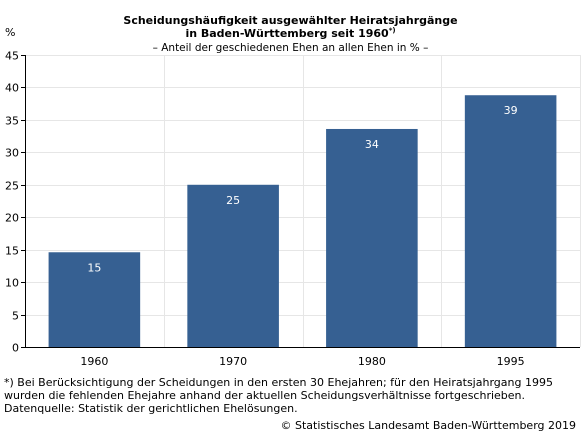  Describe the element at coordinates (511, 110) in the screenshot. I see `bar-value-label: 39` at that location.